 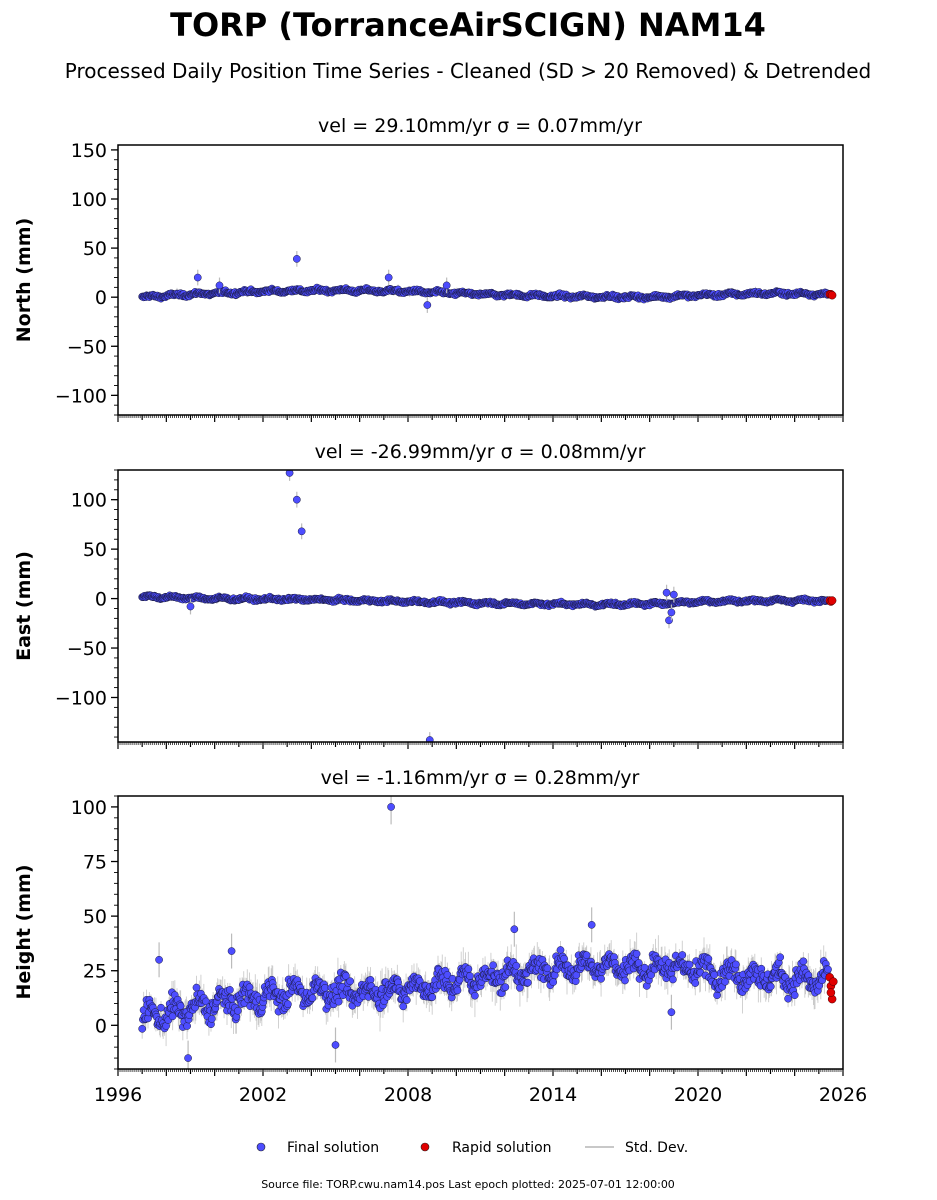 I want to click on panel-east-ylabel: East (mm), so click(x=24, y=606).